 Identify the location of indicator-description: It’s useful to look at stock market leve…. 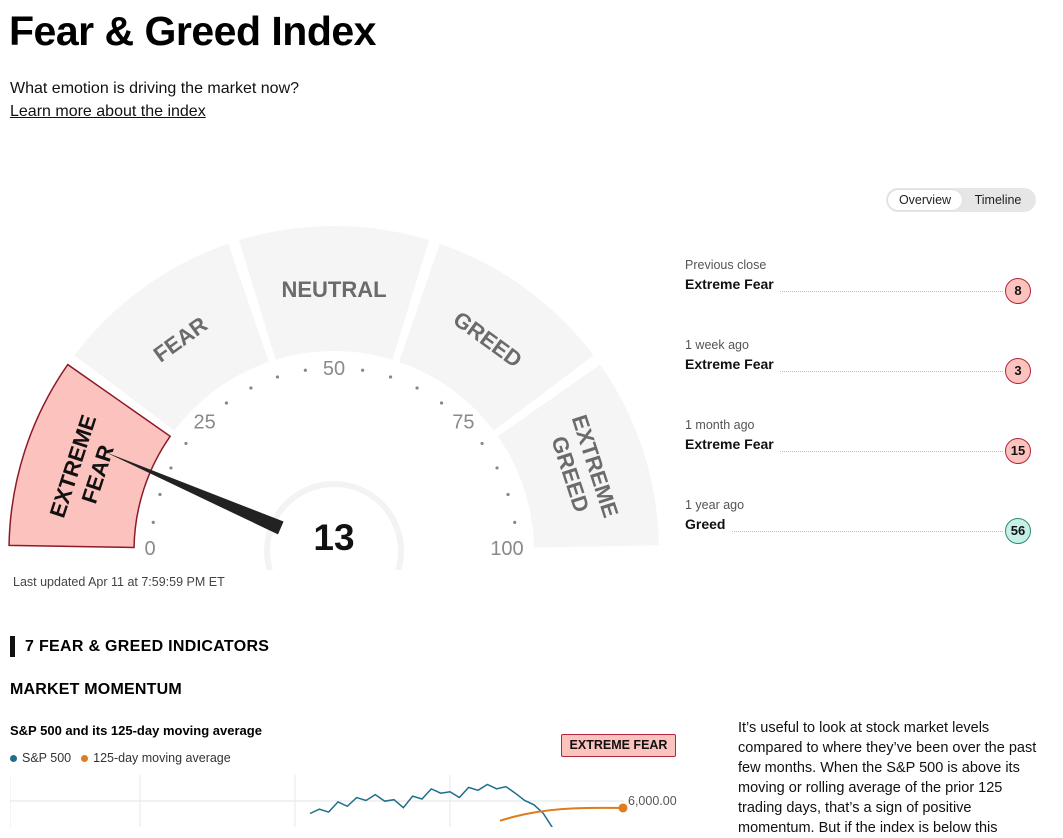
(887, 778).